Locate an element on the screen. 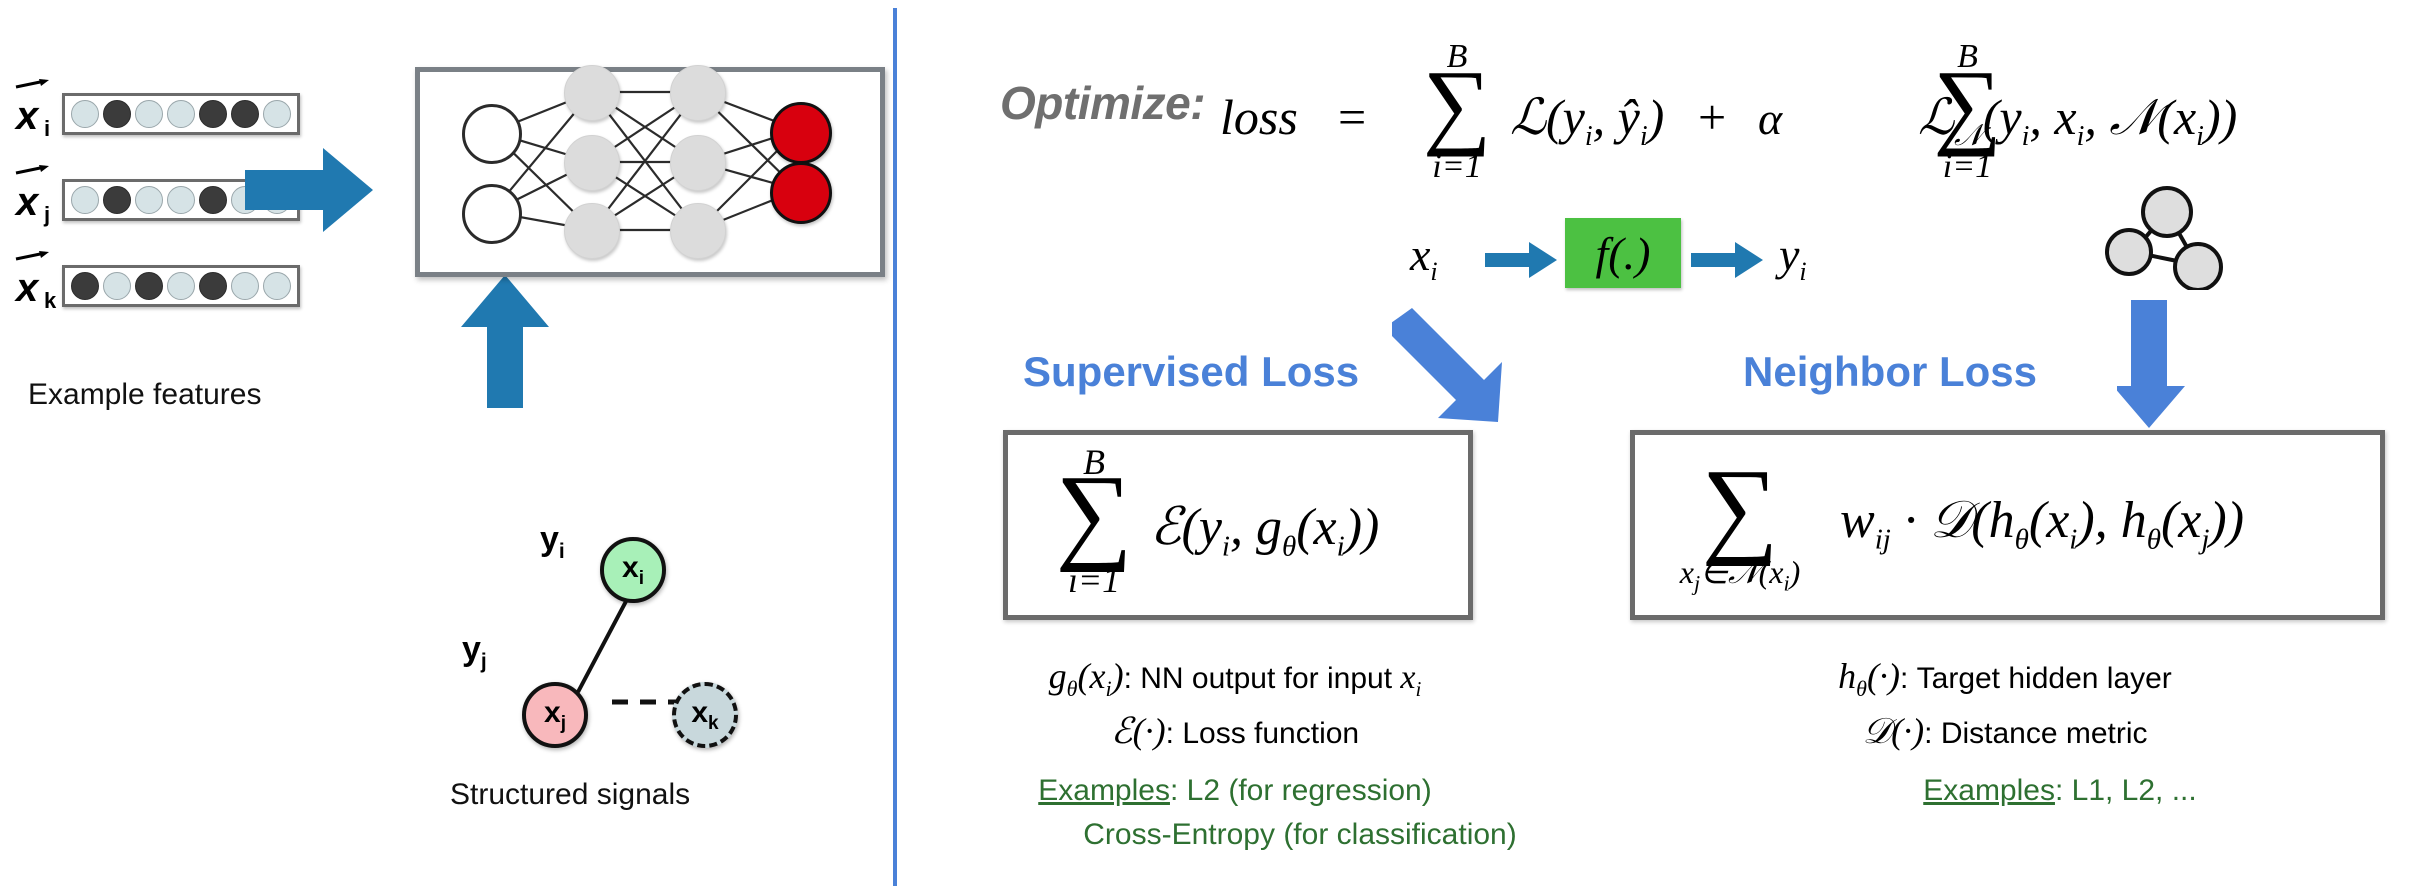 The width and height of the screenshot is (2412, 890). supervised-legend-line2: ℰ(·): Loss function is located at coordinates (1235, 731).